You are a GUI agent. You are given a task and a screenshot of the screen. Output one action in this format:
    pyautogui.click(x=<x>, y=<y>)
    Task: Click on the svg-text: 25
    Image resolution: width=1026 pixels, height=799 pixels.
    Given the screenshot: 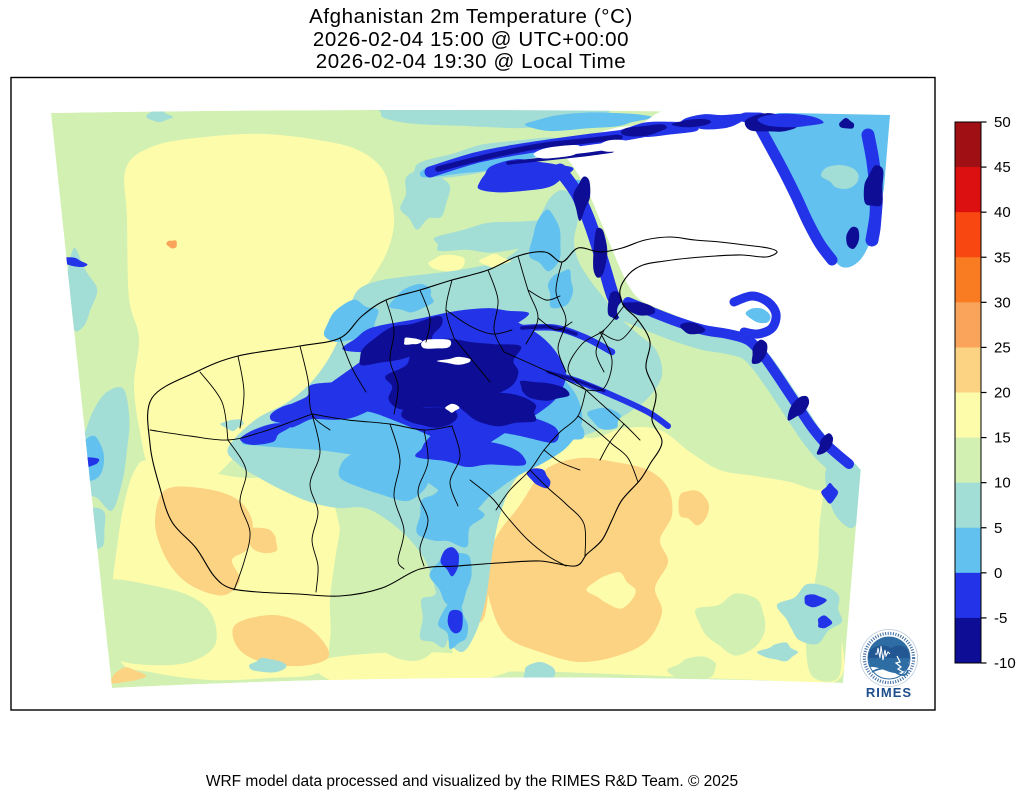 What is the action you would take?
    pyautogui.click(x=1002, y=347)
    